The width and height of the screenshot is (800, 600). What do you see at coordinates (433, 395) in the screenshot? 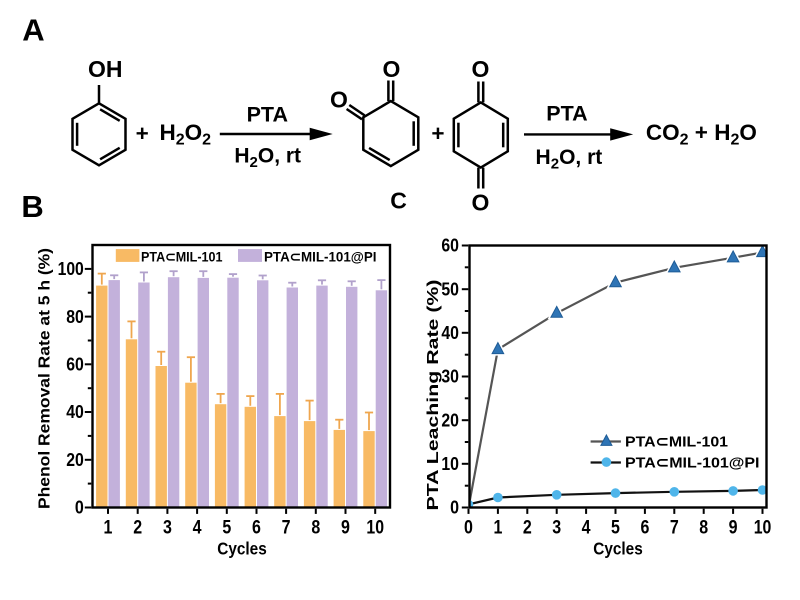
I see `svg-text: PTA Leaching Rate (%)` at bounding box center [433, 395].